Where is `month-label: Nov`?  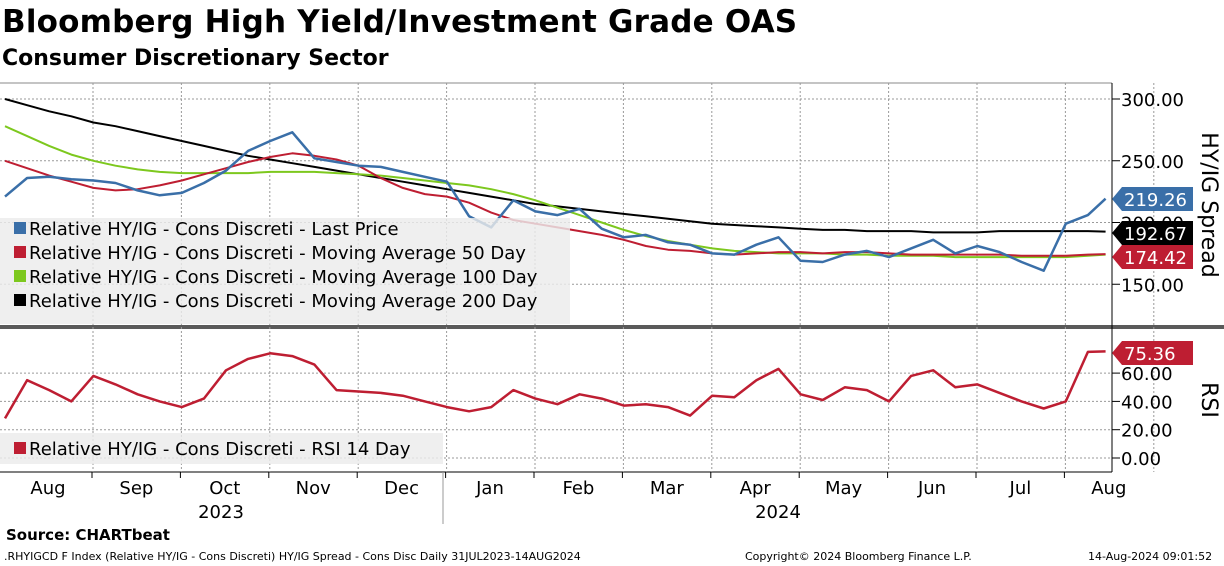 month-label: Nov is located at coordinates (313, 488).